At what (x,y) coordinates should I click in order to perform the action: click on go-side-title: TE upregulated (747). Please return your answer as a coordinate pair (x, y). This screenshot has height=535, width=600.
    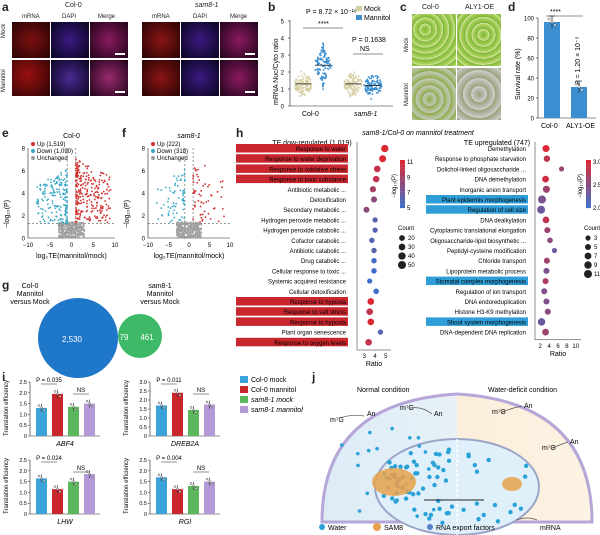
    Looking at the image, I should click on (497, 143).